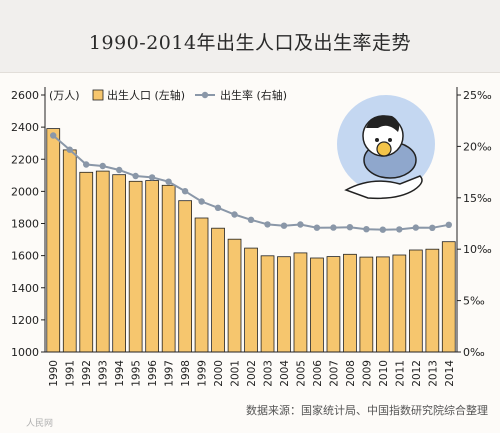 This screenshot has height=433, width=500. I want to click on source-note: 数据来源：国家统计局、中国指数研究院综合整理, so click(367, 410).